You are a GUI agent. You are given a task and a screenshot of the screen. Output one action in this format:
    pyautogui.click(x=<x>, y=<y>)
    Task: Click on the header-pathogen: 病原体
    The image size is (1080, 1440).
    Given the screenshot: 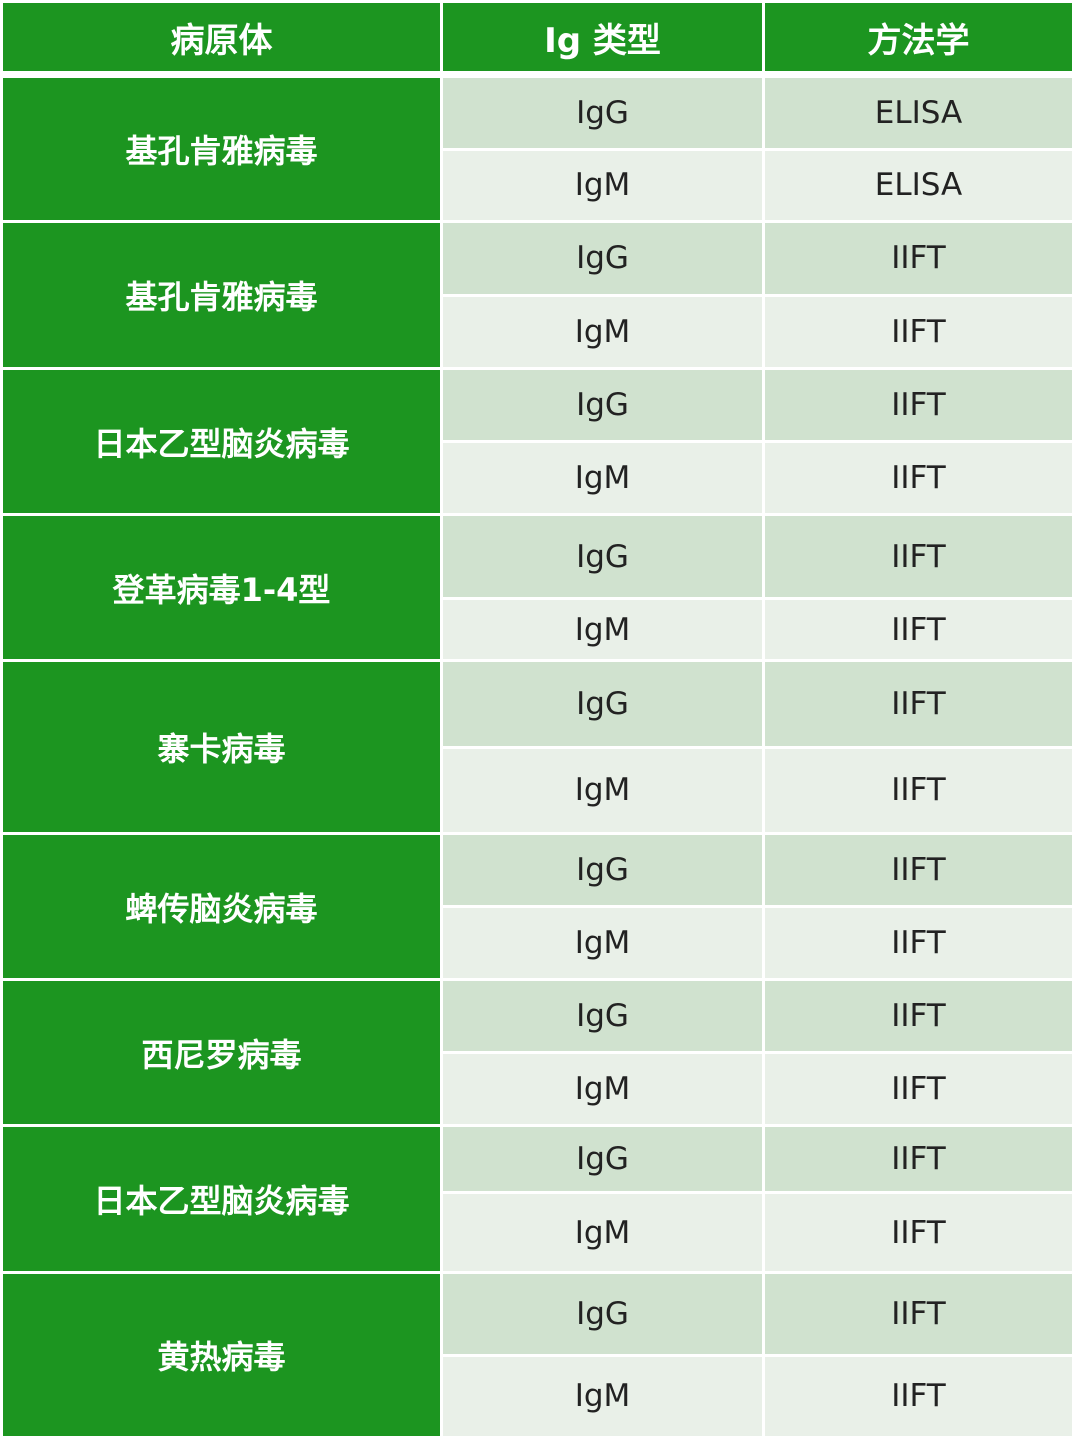 What is the action you would take?
    pyautogui.click(x=221, y=37)
    